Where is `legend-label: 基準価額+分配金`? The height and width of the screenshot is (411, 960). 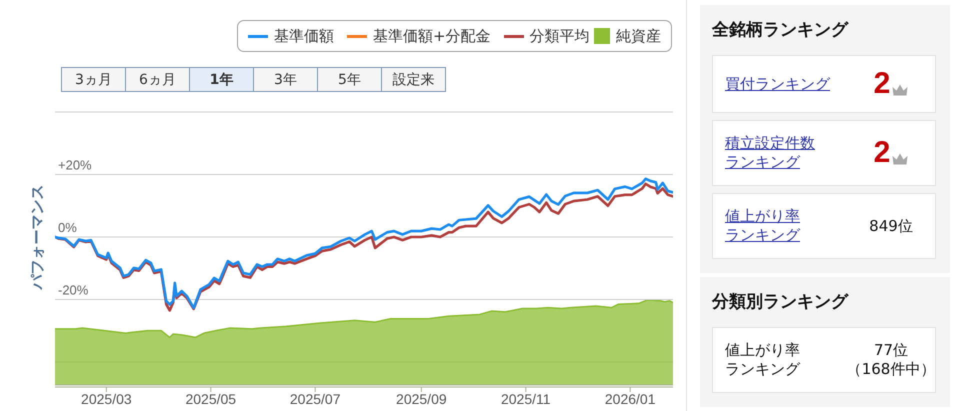
legend-label: 基準価額+分配金 is located at coordinates (432, 36).